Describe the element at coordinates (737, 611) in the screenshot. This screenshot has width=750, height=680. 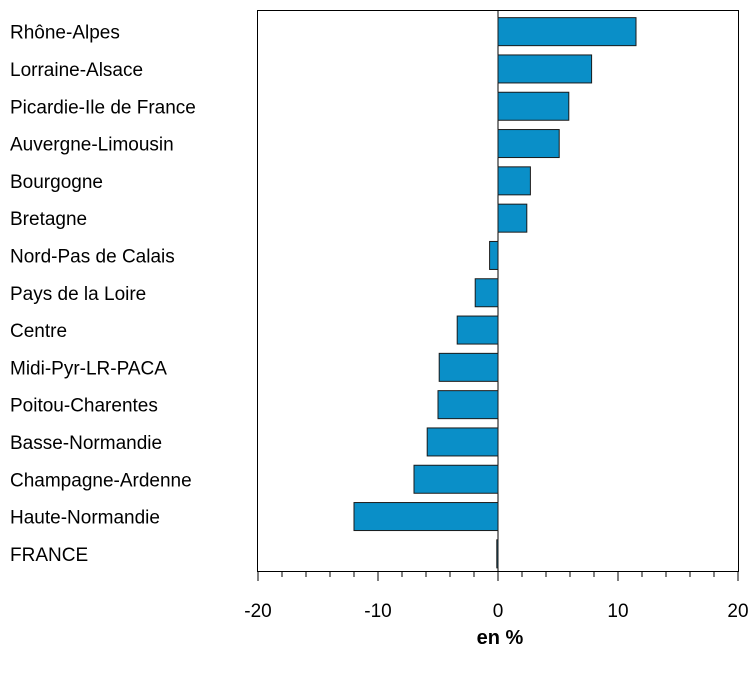
I see `x-tick-label: 20` at that location.